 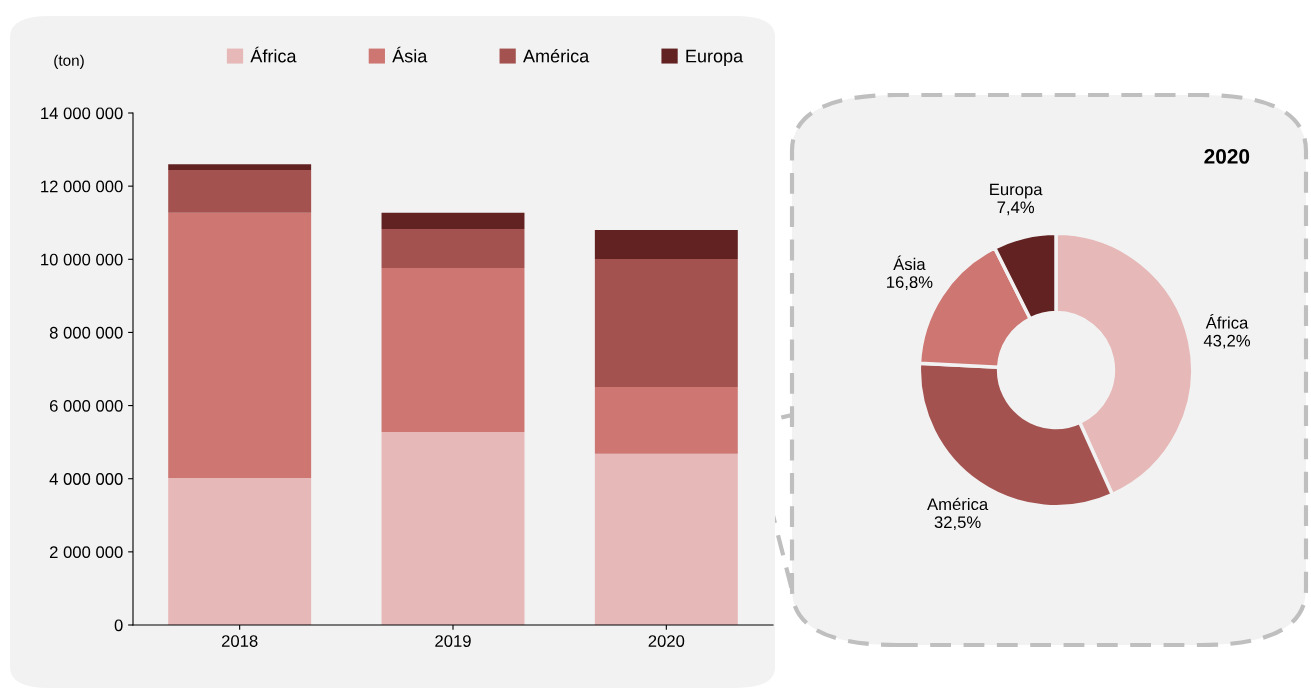 I want to click on x-tick-label: 2019, so click(x=453, y=641).